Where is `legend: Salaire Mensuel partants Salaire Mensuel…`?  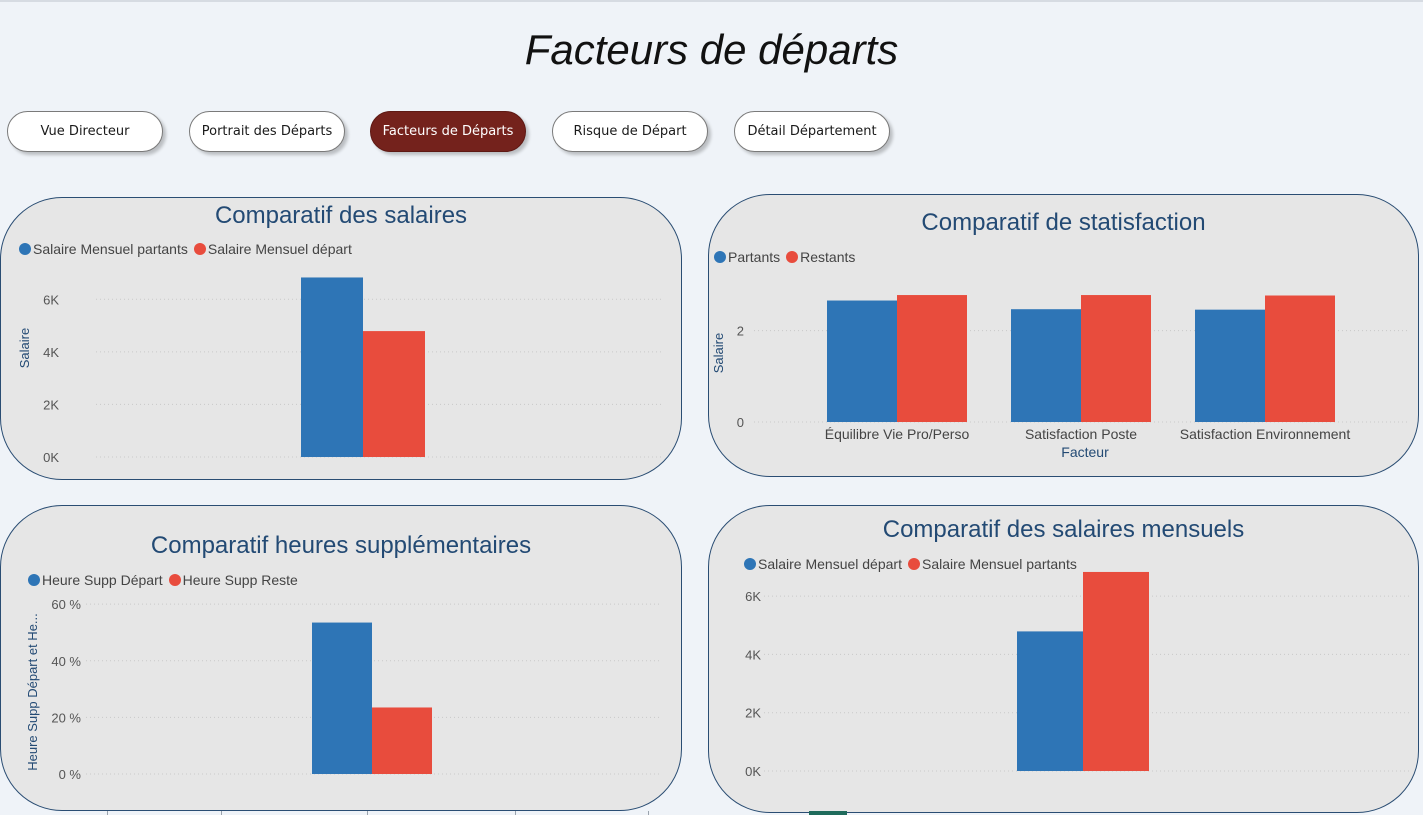 legend: Salaire Mensuel partants Salaire Mensuel… is located at coordinates (188, 249).